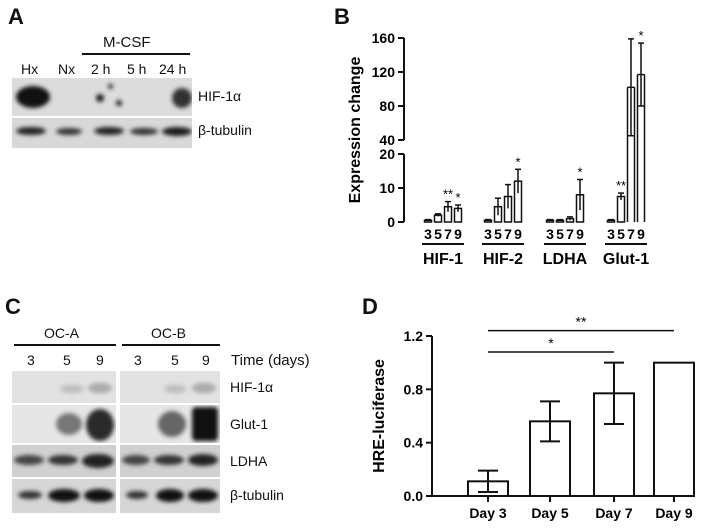 This screenshot has height=532, width=709. I want to click on panel-label-d: D, so click(370, 306).